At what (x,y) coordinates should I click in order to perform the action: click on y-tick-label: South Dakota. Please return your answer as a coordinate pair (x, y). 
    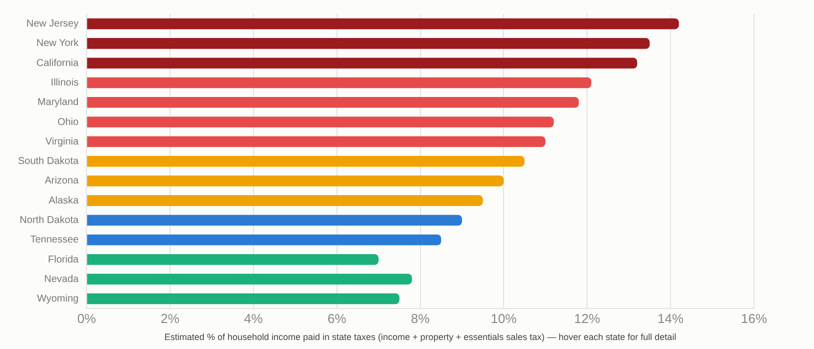
    Looking at the image, I should click on (49, 162).